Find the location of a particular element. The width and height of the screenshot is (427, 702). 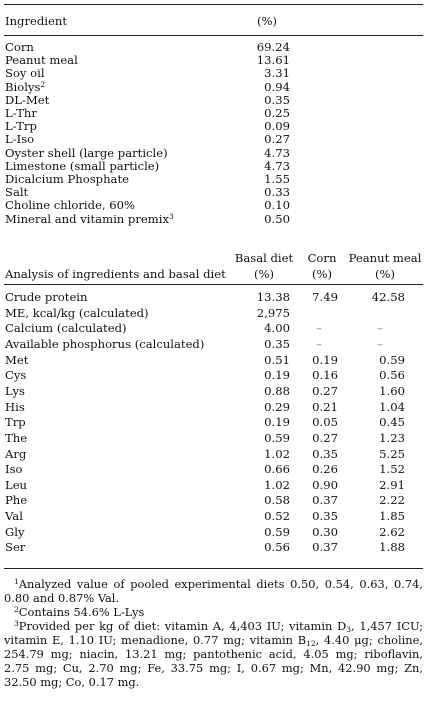

corn-value: 0.21 is located at coordinates (325, 406).